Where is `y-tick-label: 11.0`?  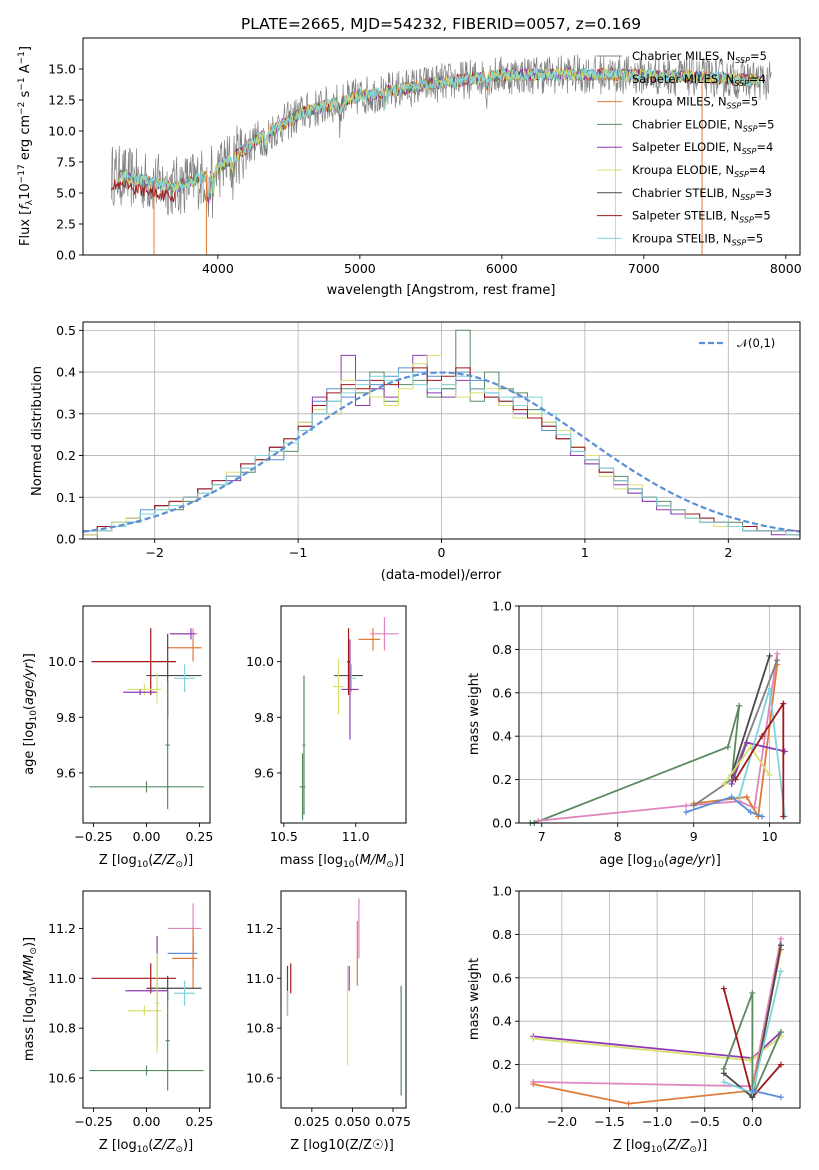
y-tick-label: 11.0 is located at coordinates (260, 978).